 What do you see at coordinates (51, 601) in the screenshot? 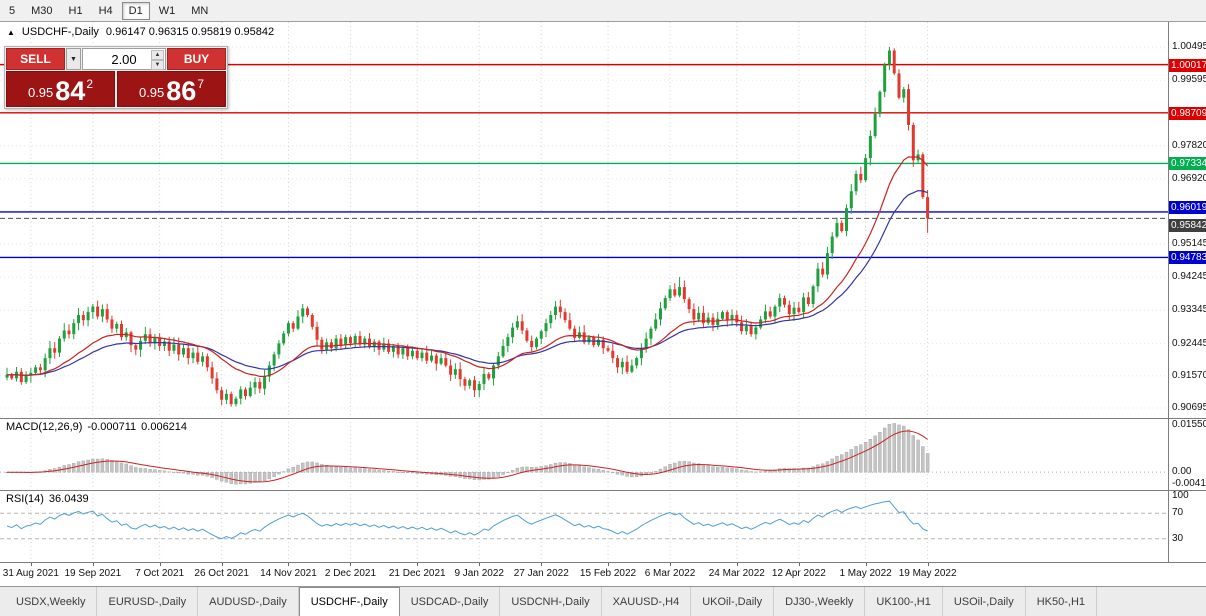
I see `chart-tab-usdx-weekly: USDX,Weekly` at bounding box center [51, 601].